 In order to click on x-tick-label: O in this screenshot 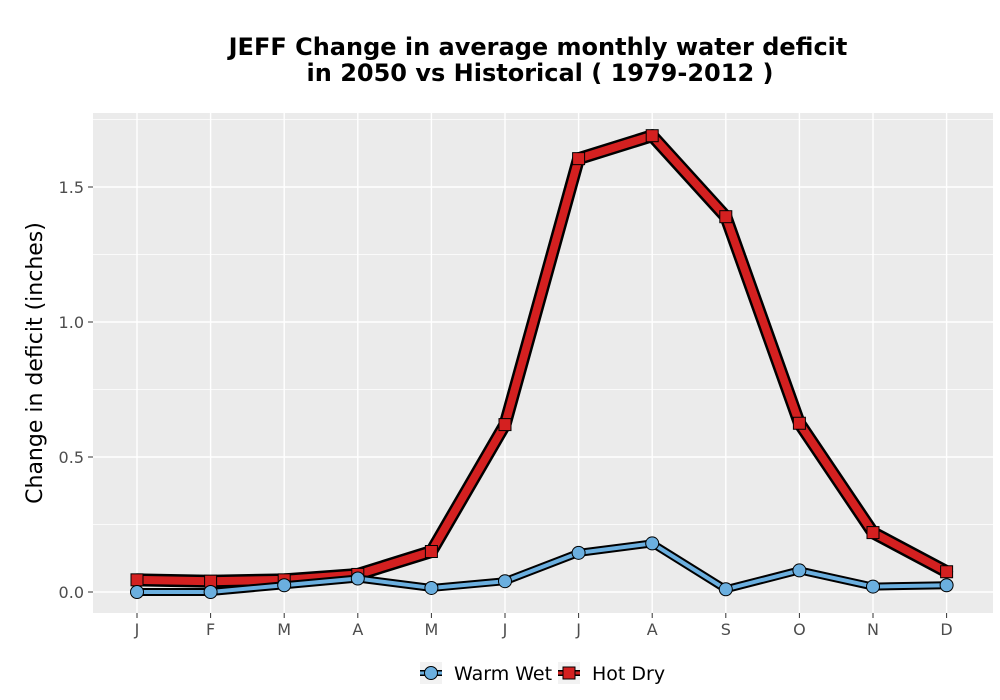, I will do `click(799, 629)`.